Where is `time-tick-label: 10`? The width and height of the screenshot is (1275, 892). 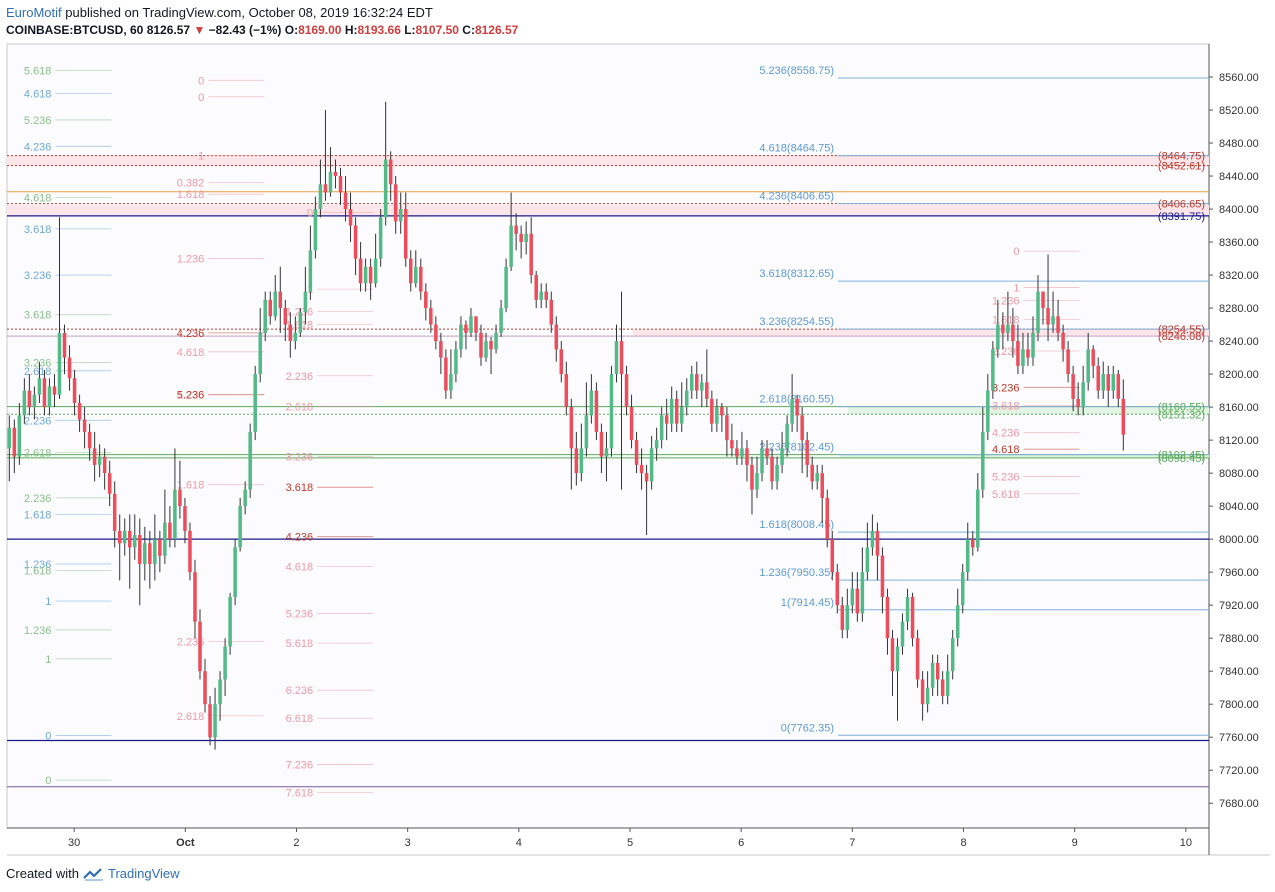 time-tick-label: 10 is located at coordinates (1186, 843).